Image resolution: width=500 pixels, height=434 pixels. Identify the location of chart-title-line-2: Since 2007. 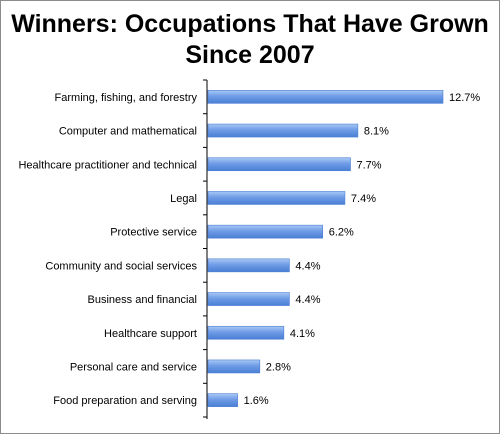
(250, 55).